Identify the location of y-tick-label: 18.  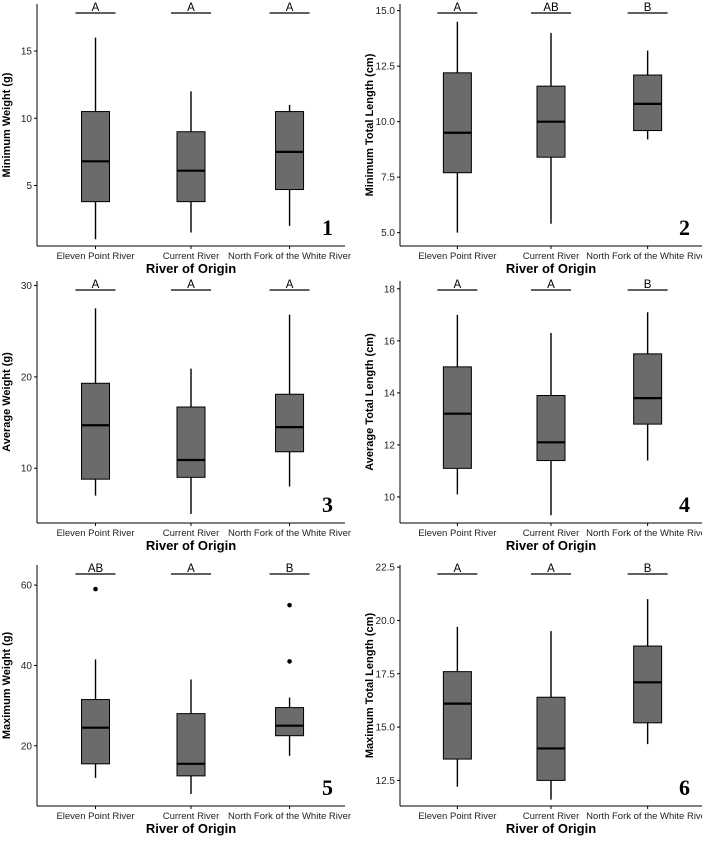
(390, 289).